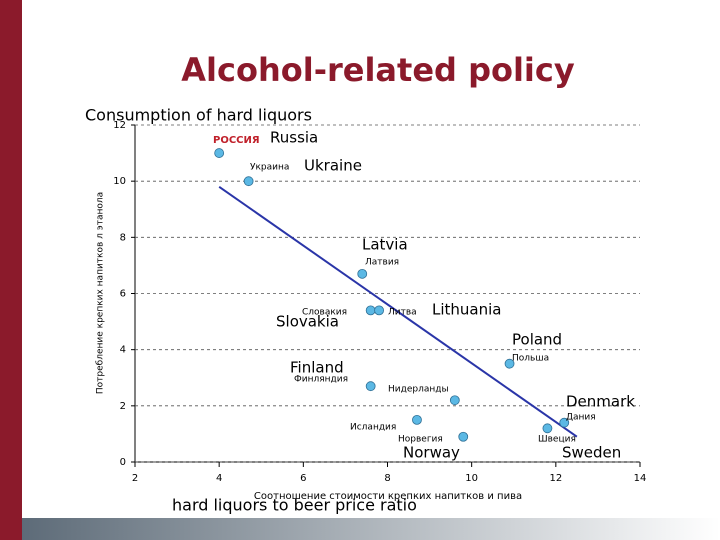 This screenshot has height=540, width=720. Describe the element at coordinates (303, 478) in the screenshot. I see `x-tick-label: 6` at that location.